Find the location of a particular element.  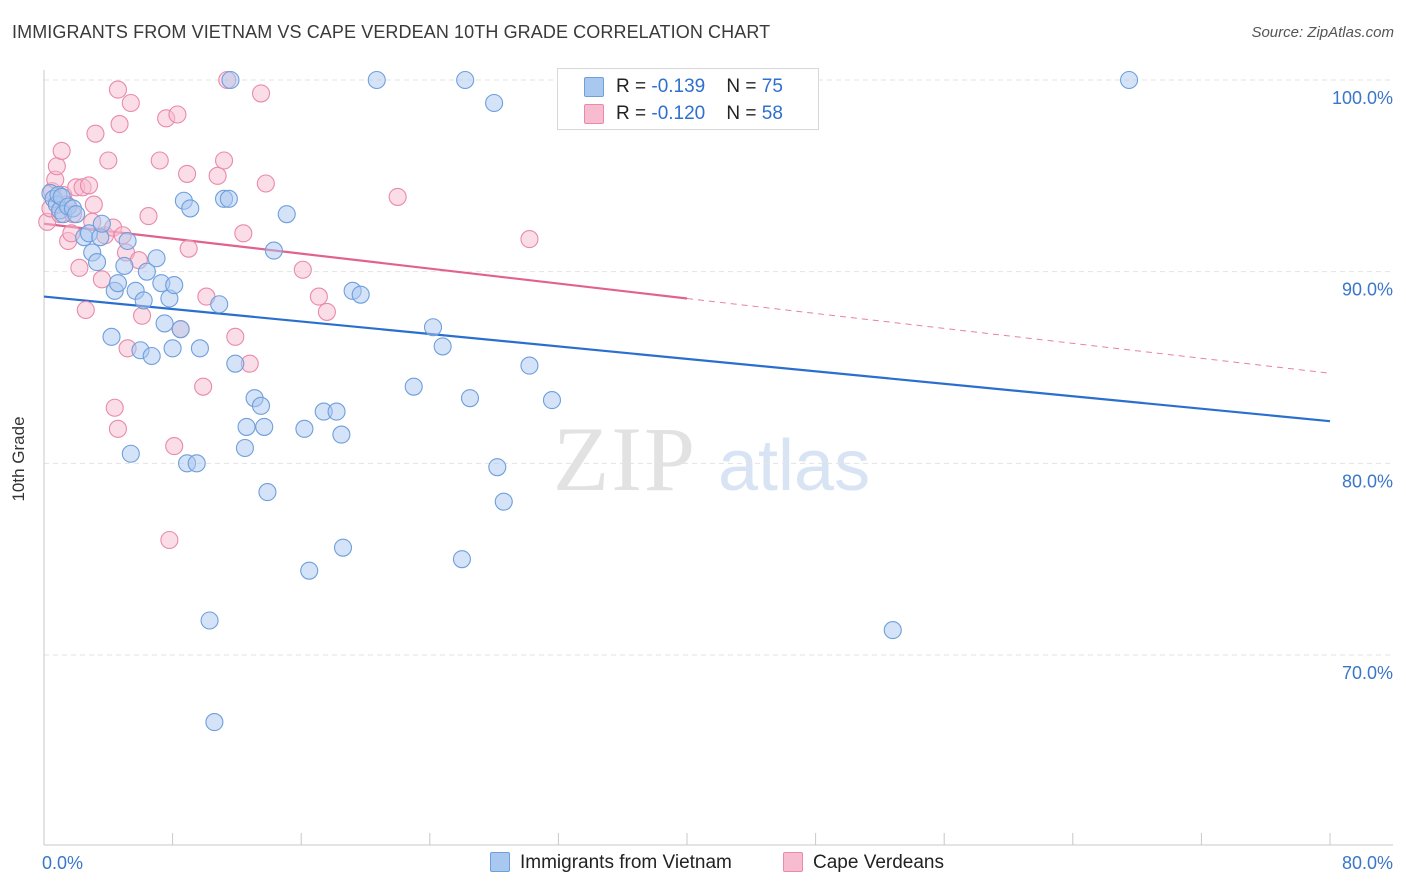

source-label: Source: ZipAtlas.com is located at coordinates (1322, 32).